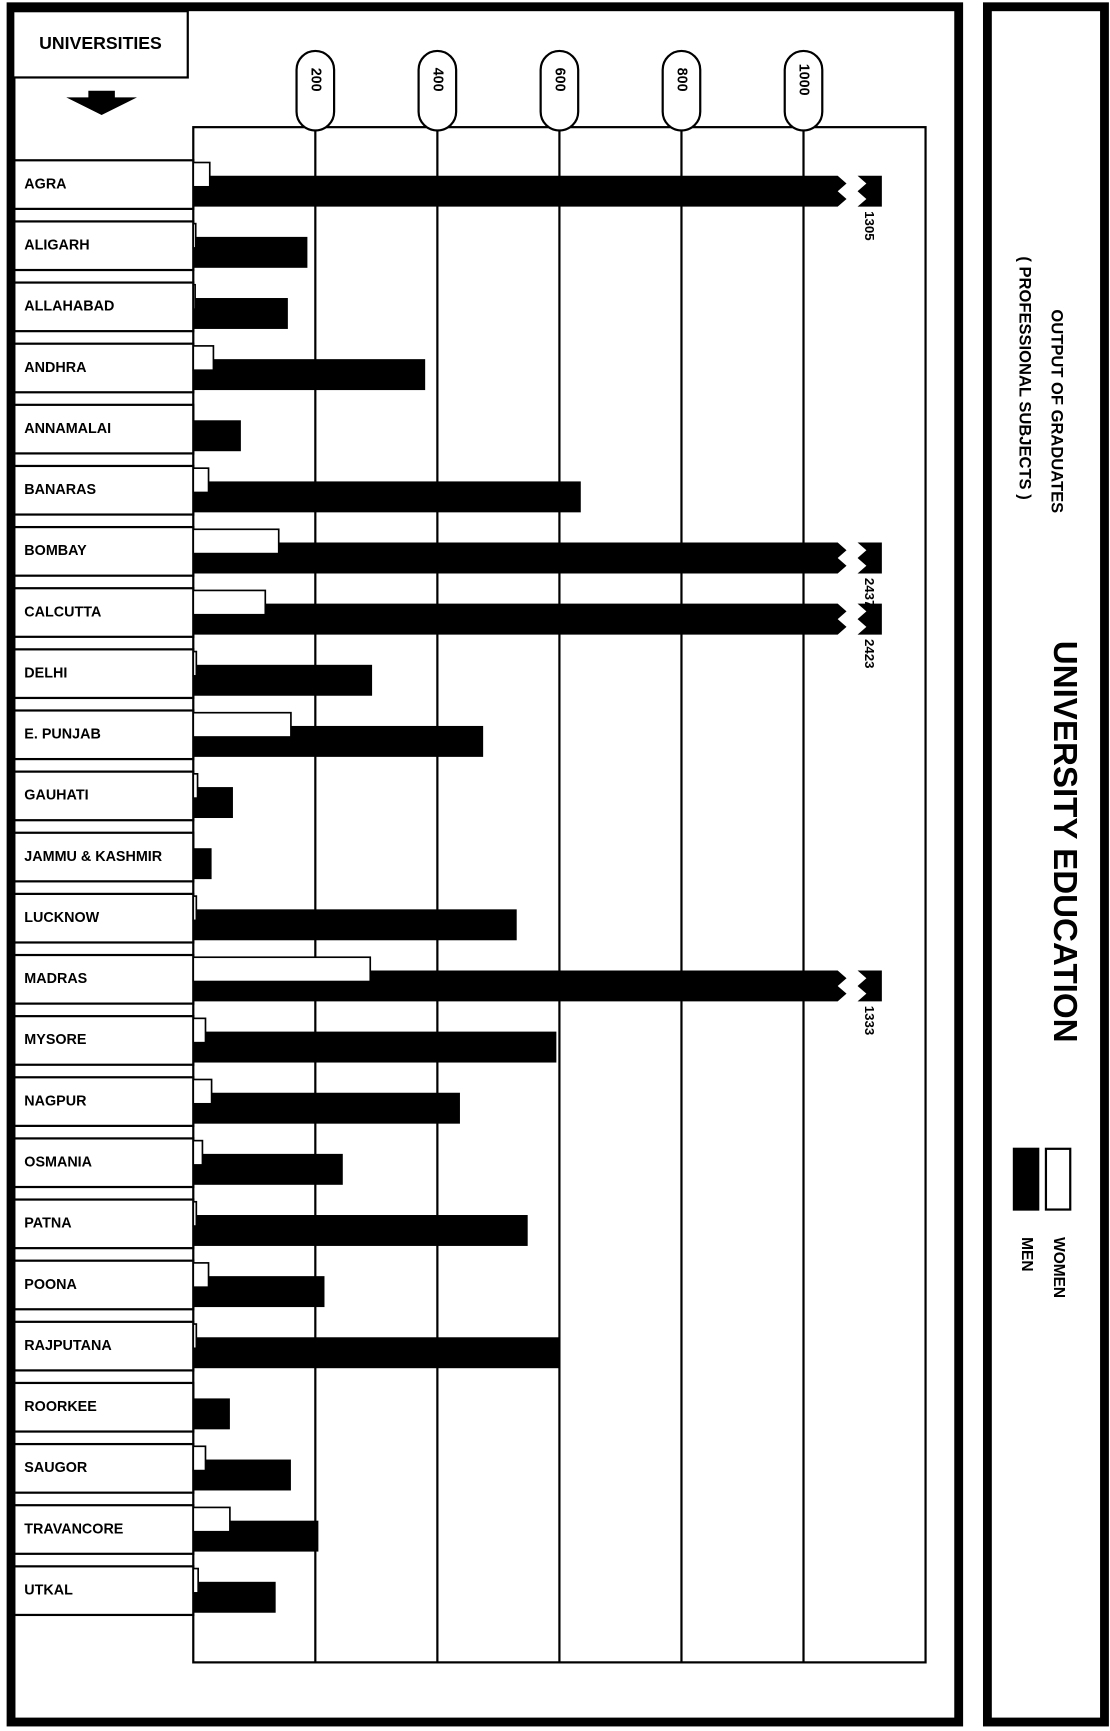  What do you see at coordinates (1058, 1267) in the screenshot?
I see `legend-label: WOMEN` at bounding box center [1058, 1267].